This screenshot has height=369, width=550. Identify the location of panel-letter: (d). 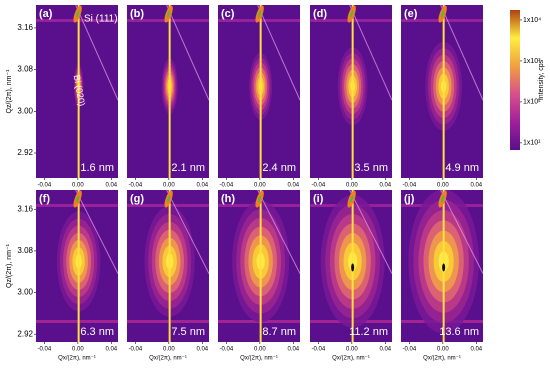
(320, 14).